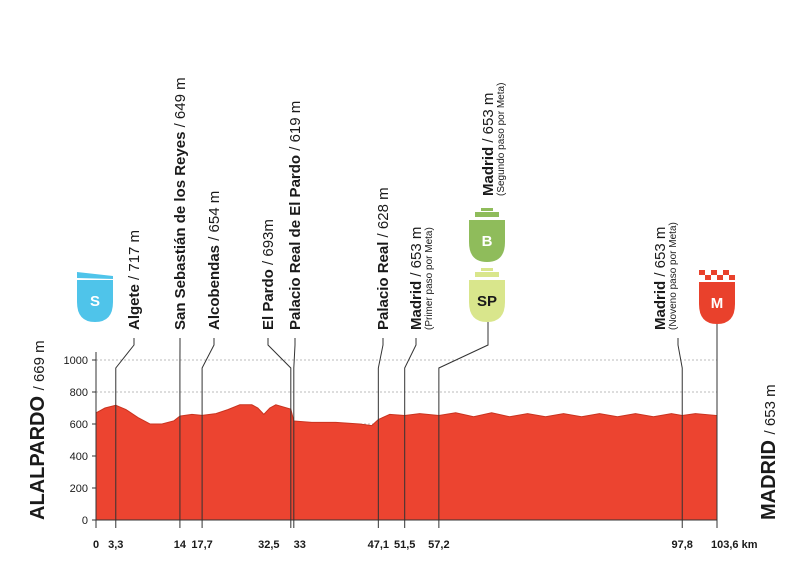 This screenshot has height=579, width=796. Describe the element at coordinates (268, 545) in the screenshot. I see `x-tick-label: 32,5` at that location.